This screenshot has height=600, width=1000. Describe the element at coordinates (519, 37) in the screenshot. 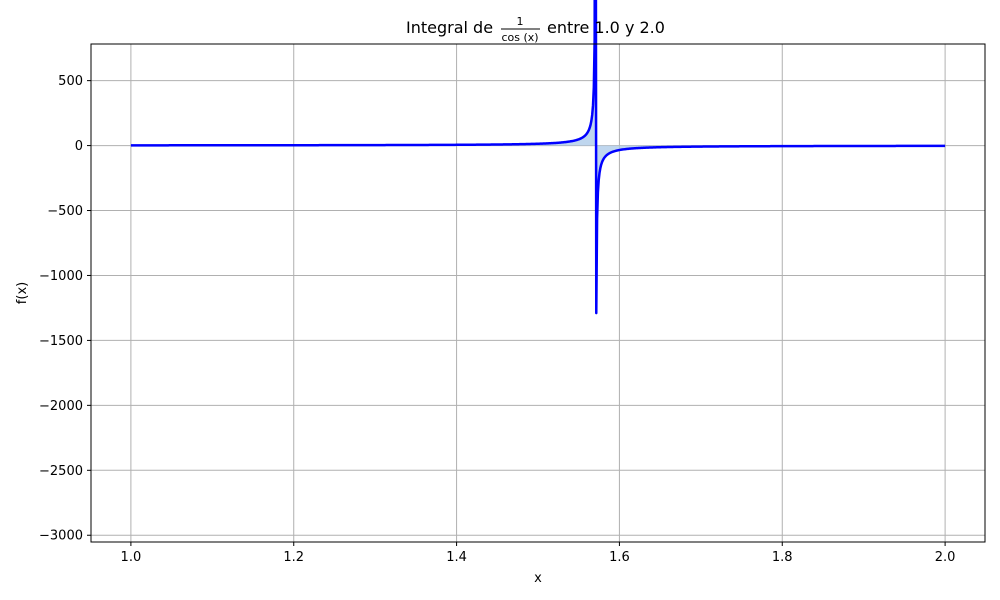

I see `title-denominator: cos (x)` at that location.